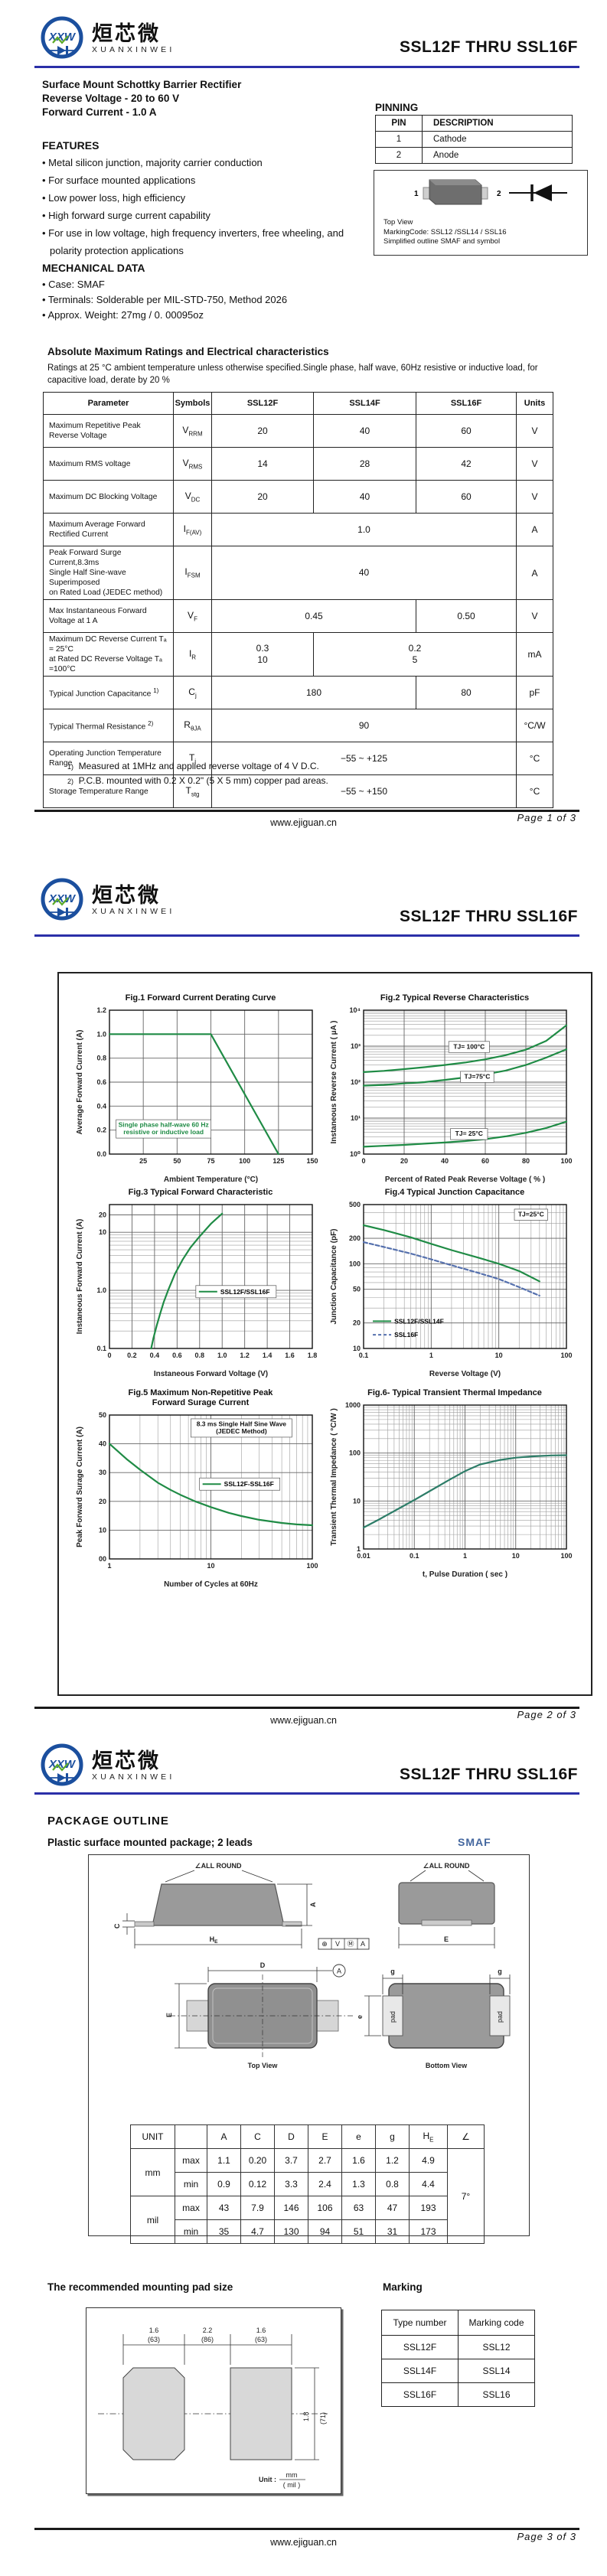 The width and height of the screenshot is (607, 2576). I want to click on svg-text:Transient Thermal Impedance (: Transient Thermal Impedance ( °C/W ), so click(334, 1477).